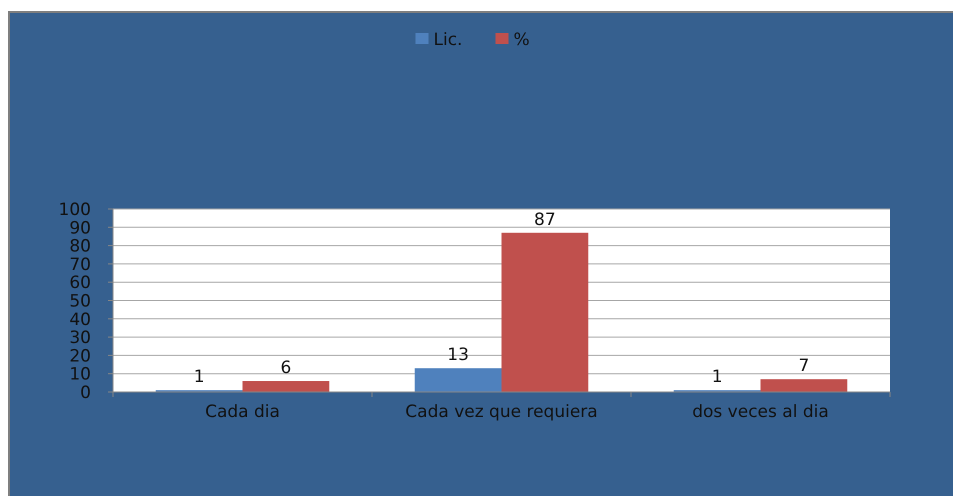 The width and height of the screenshot is (953, 496). What do you see at coordinates (286, 368) in the screenshot?
I see `data-label: 6` at bounding box center [286, 368].